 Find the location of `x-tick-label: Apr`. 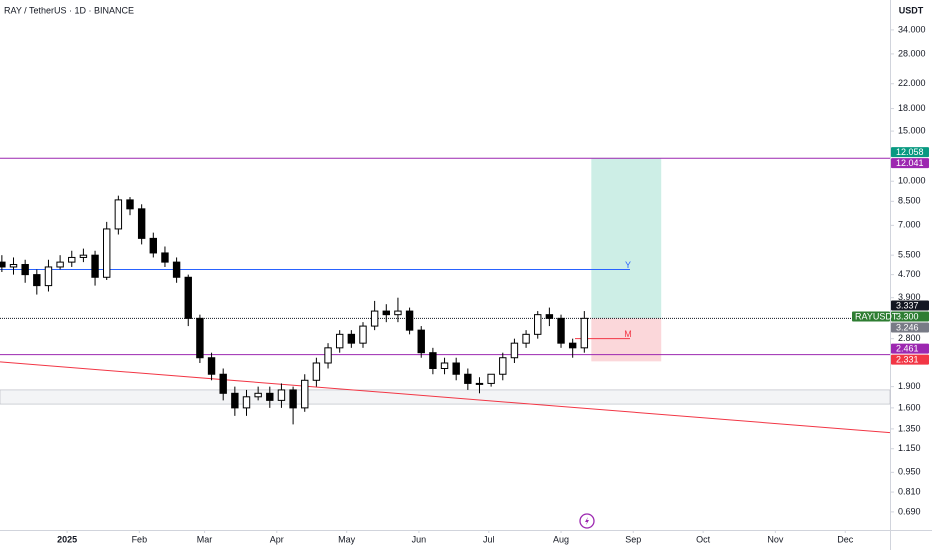

x-tick-label: Apr is located at coordinates (277, 539).